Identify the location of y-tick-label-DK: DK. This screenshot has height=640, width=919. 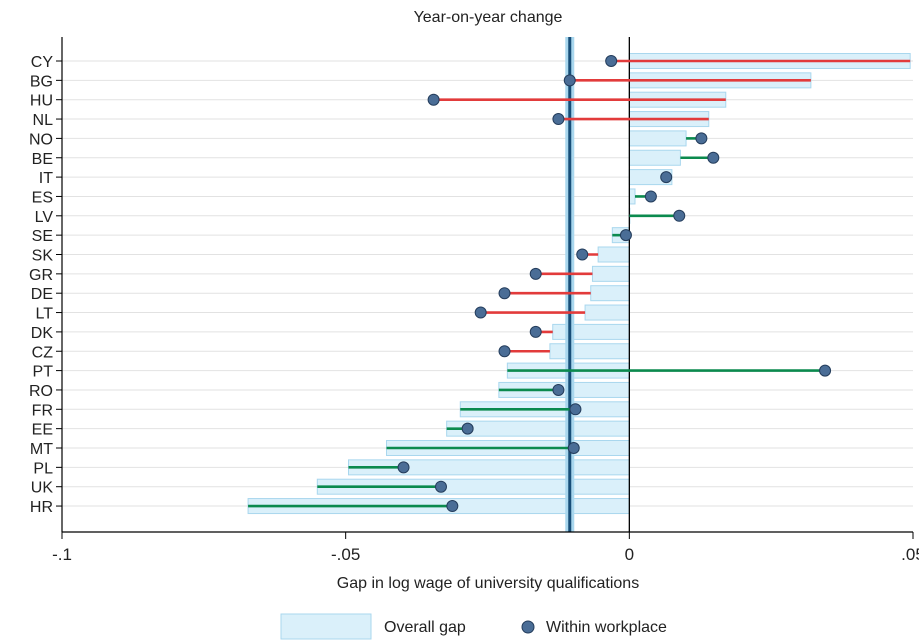
(42, 333).